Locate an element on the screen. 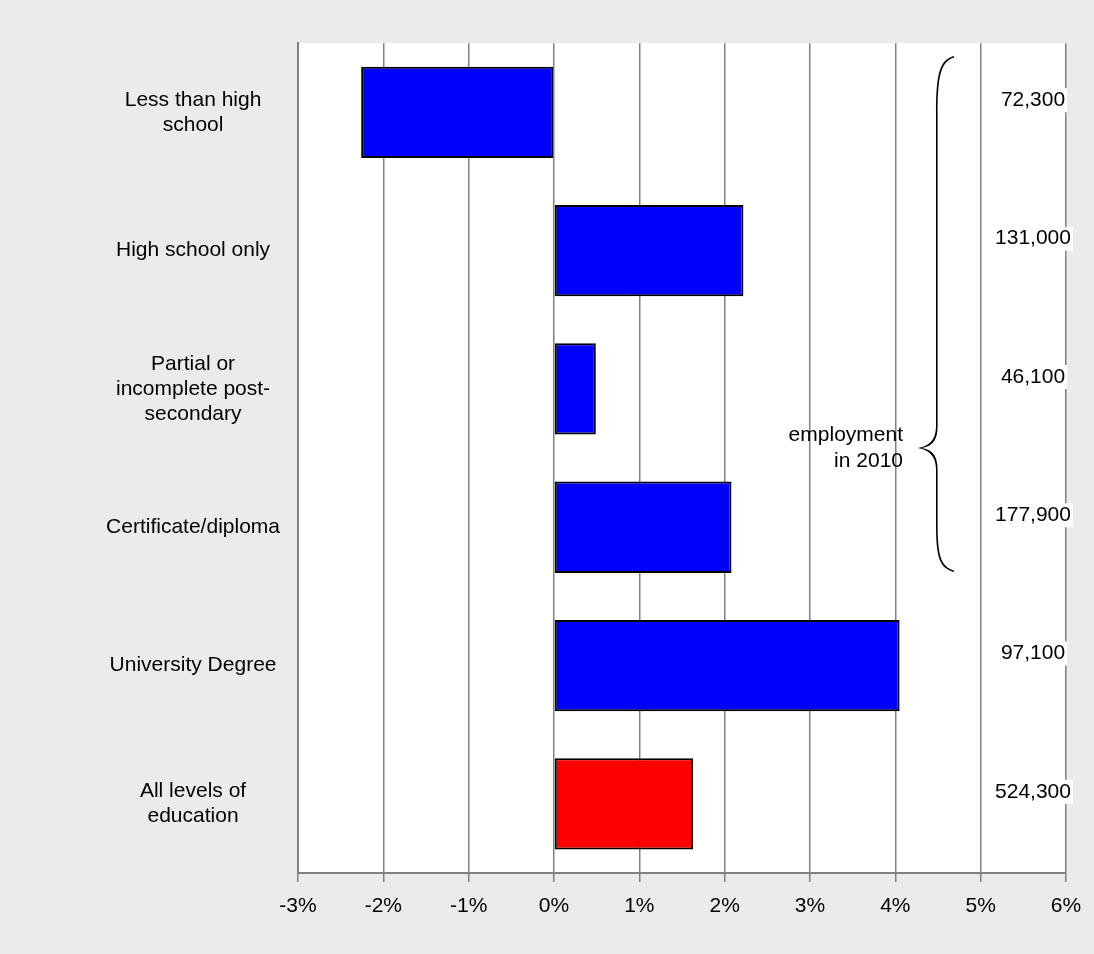 This screenshot has width=1094, height=954. y-tick-label: Less than high school is located at coordinates (193, 110).